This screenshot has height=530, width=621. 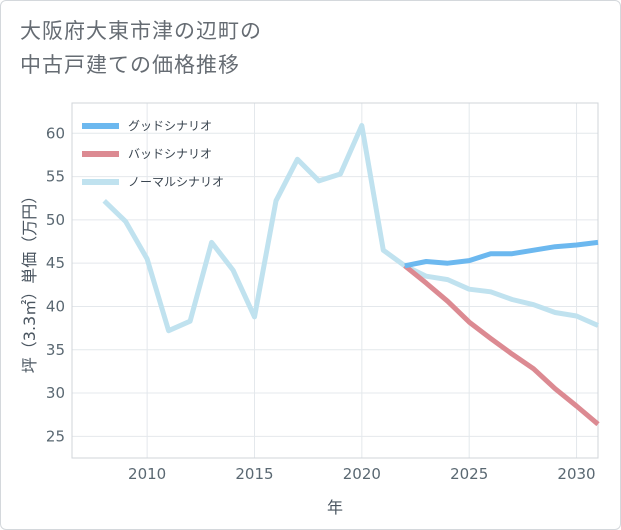 What do you see at coordinates (254, 474) in the screenshot?
I see `x-tick-label: 2015` at bounding box center [254, 474].